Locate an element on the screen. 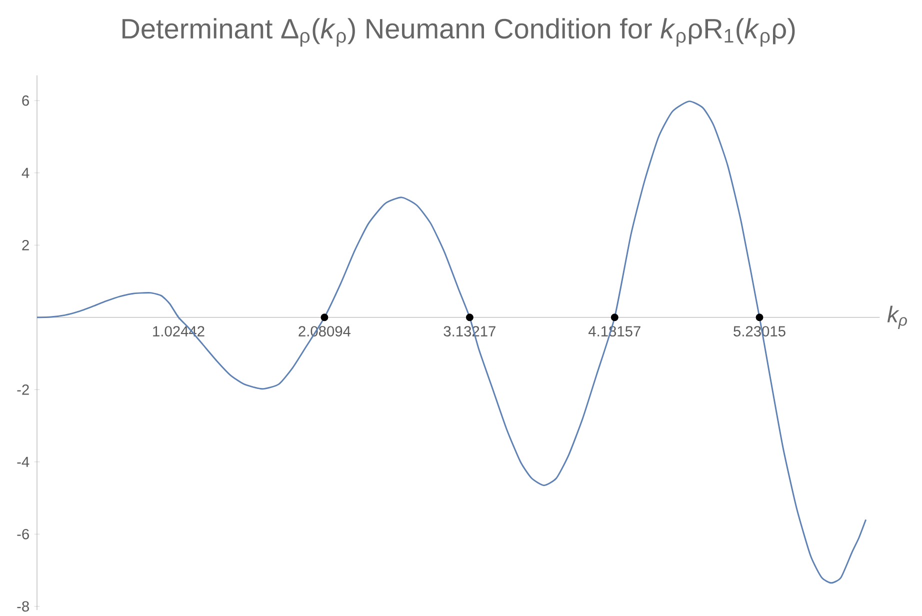 The width and height of the screenshot is (922, 616). y-tick-label: -6 is located at coordinates (23, 534).